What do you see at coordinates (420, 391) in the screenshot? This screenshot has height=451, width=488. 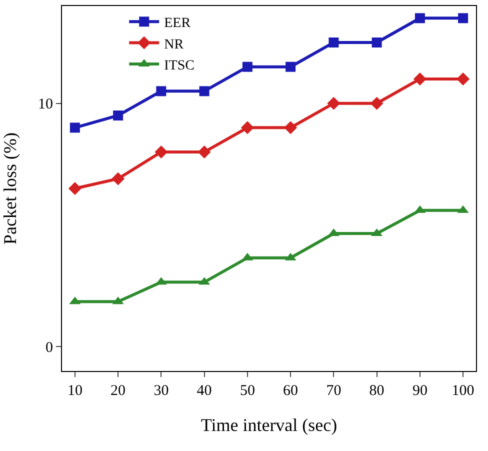 I see `x-tick-label: 90` at bounding box center [420, 391].